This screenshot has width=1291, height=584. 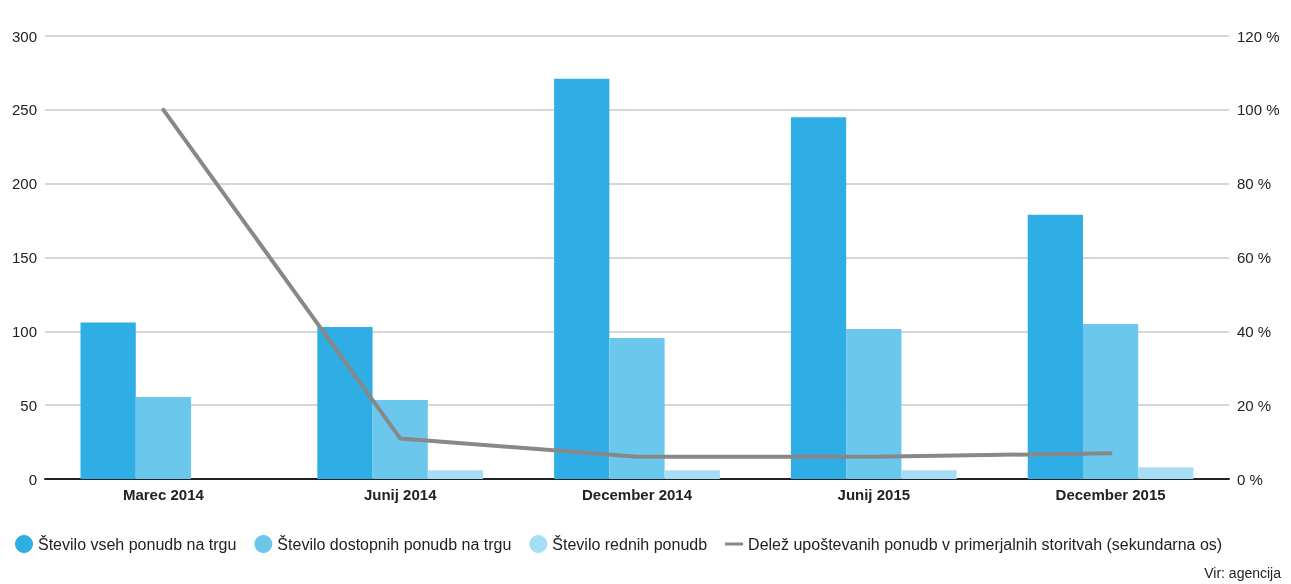 I want to click on x-tick-label: December 2014, so click(x=637, y=494).